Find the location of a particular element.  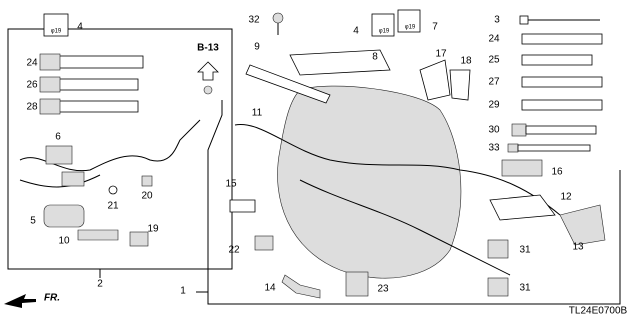

callout: 6 is located at coordinates (58, 137).